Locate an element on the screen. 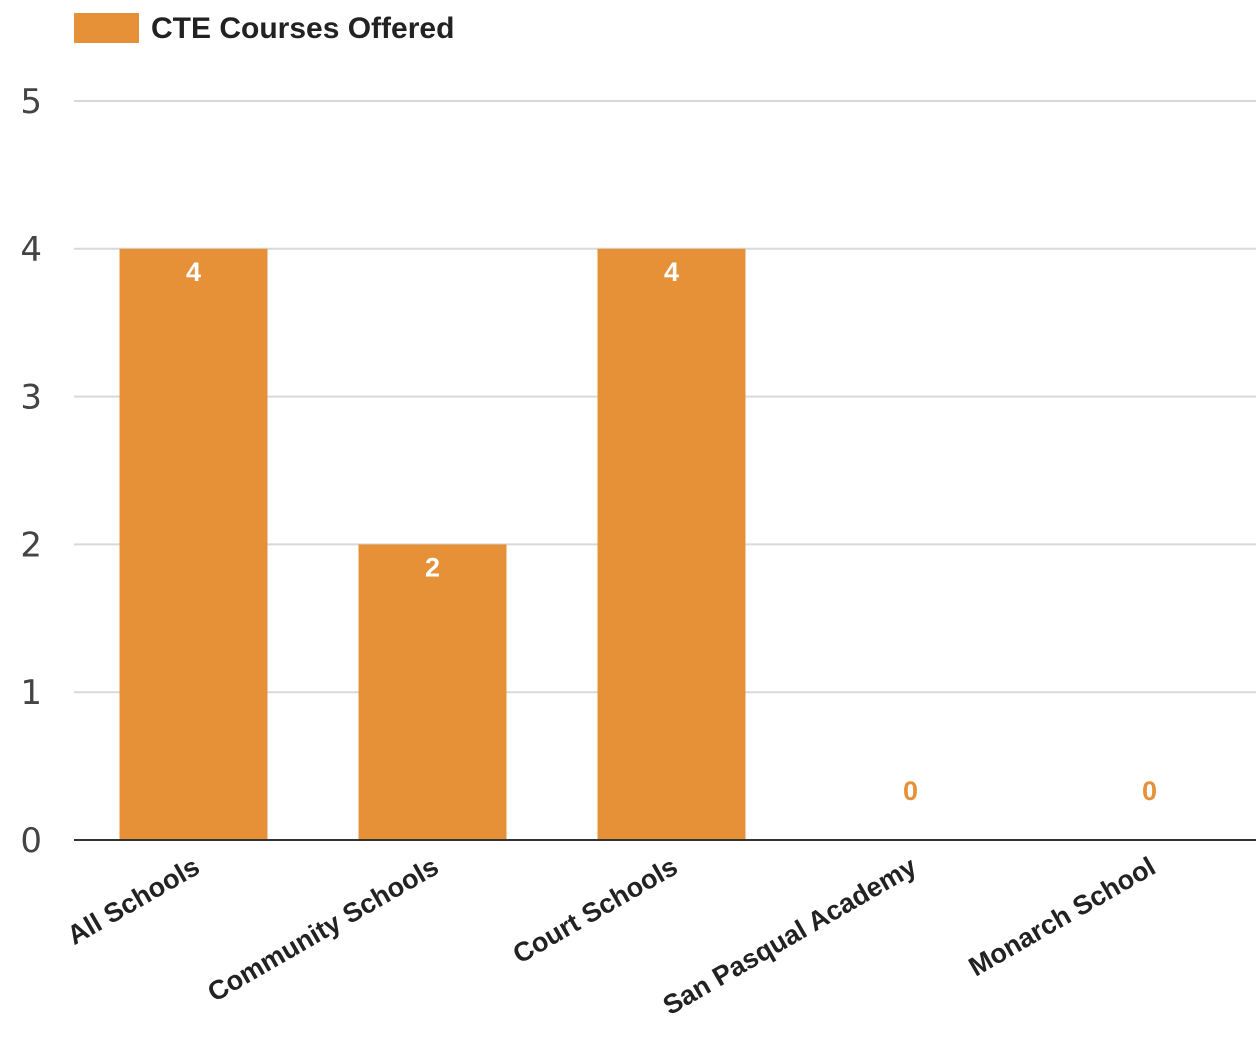  y-axis-ticks: 0 1 2 3 4 5 is located at coordinates (31, 471).